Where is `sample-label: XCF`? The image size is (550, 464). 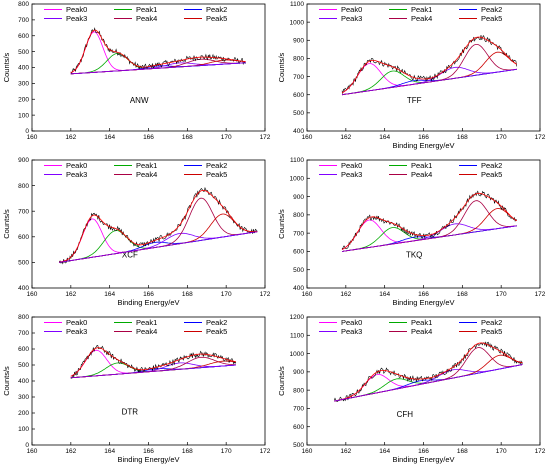
sample-label: XCF is located at coordinates (130, 254).